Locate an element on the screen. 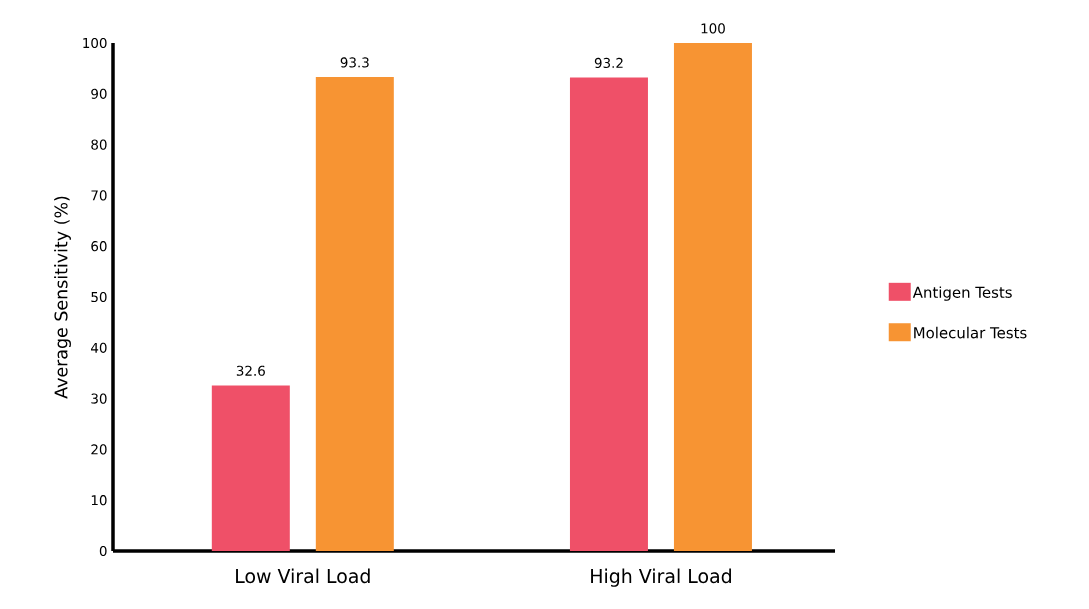 The image size is (1089, 609). y-tick-label: 40 is located at coordinates (99, 347).